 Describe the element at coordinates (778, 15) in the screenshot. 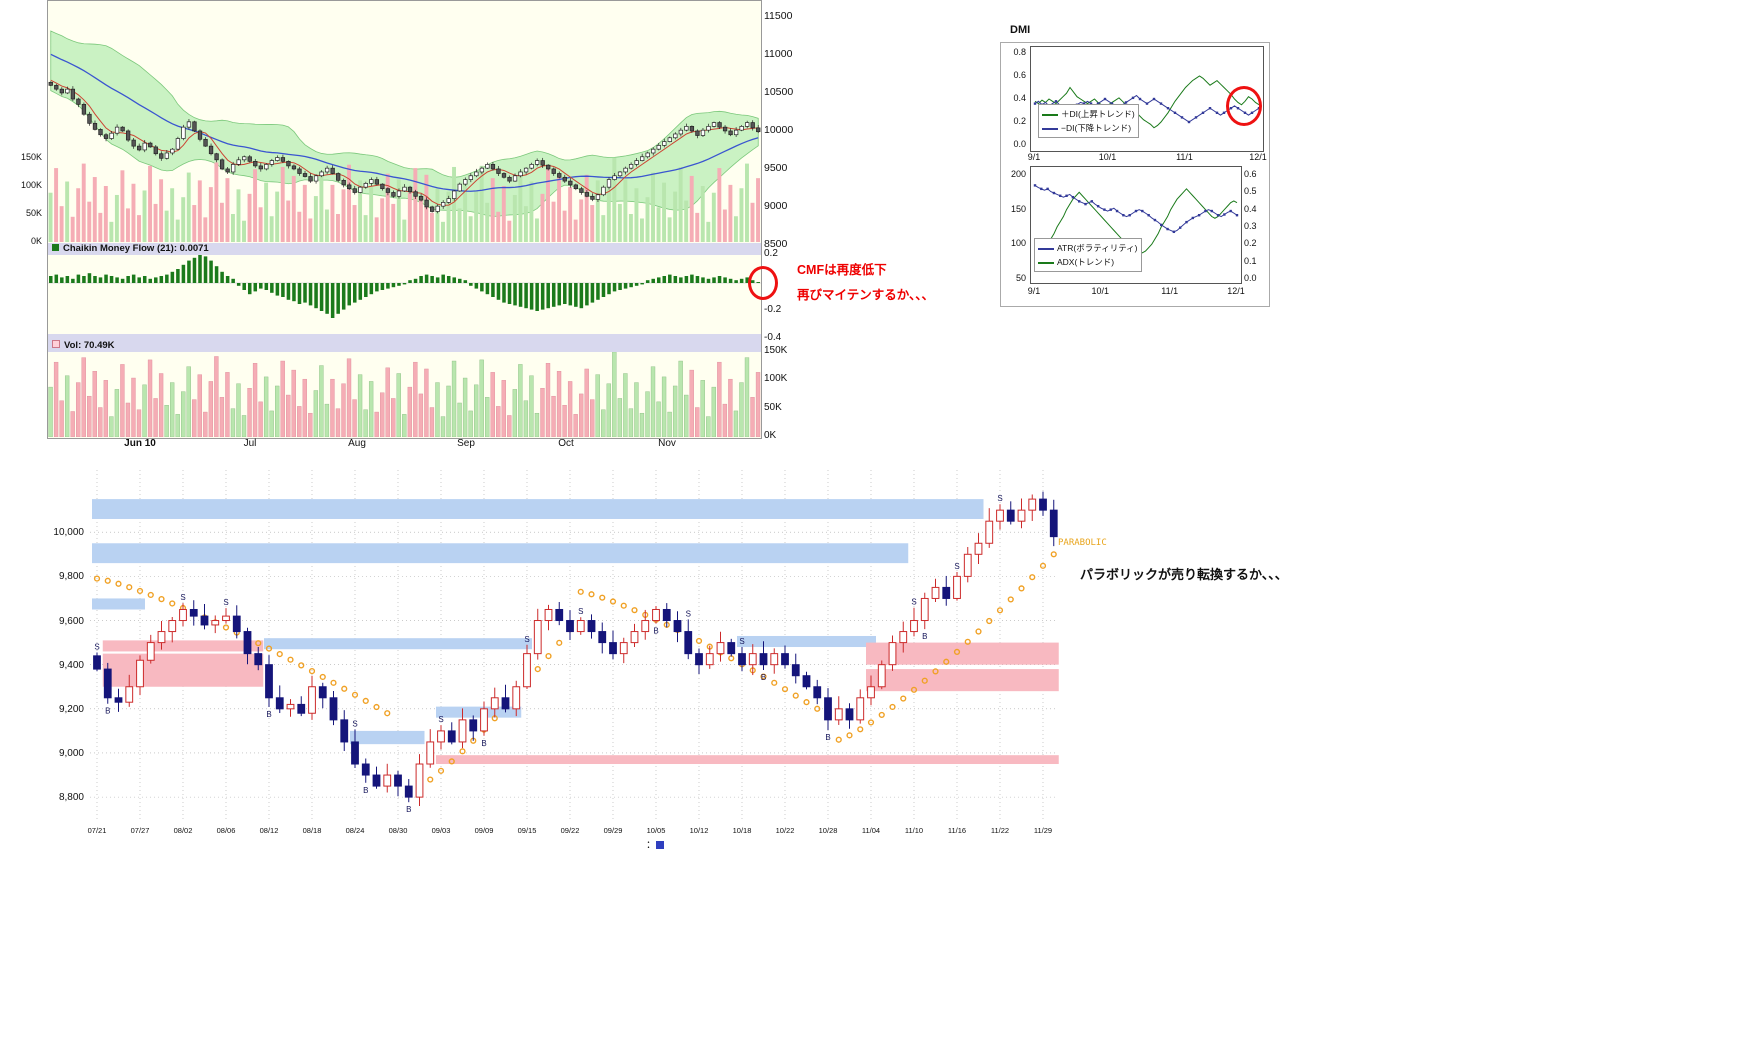

I see `price-axis-label: 11500` at that location.